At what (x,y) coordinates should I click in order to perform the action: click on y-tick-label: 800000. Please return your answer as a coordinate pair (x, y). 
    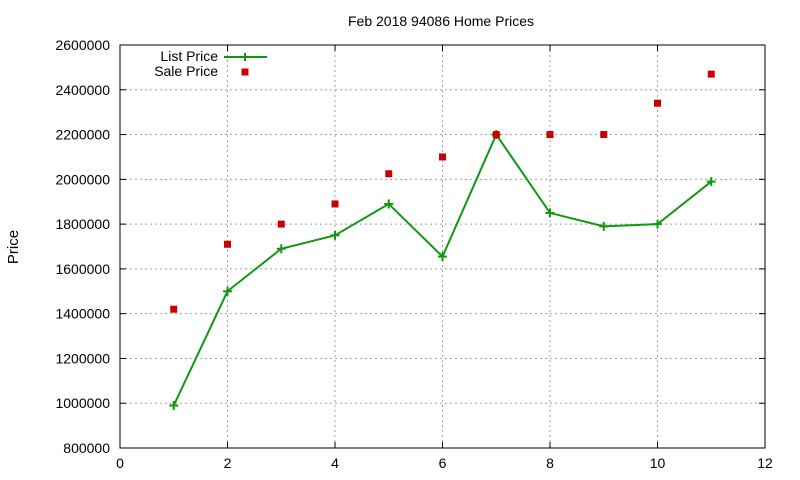
    Looking at the image, I should click on (86, 448).